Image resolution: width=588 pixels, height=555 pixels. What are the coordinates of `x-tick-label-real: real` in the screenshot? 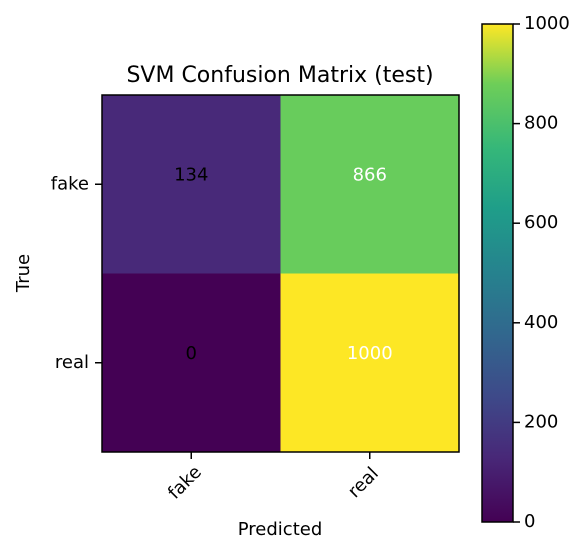 It's located at (363, 482).